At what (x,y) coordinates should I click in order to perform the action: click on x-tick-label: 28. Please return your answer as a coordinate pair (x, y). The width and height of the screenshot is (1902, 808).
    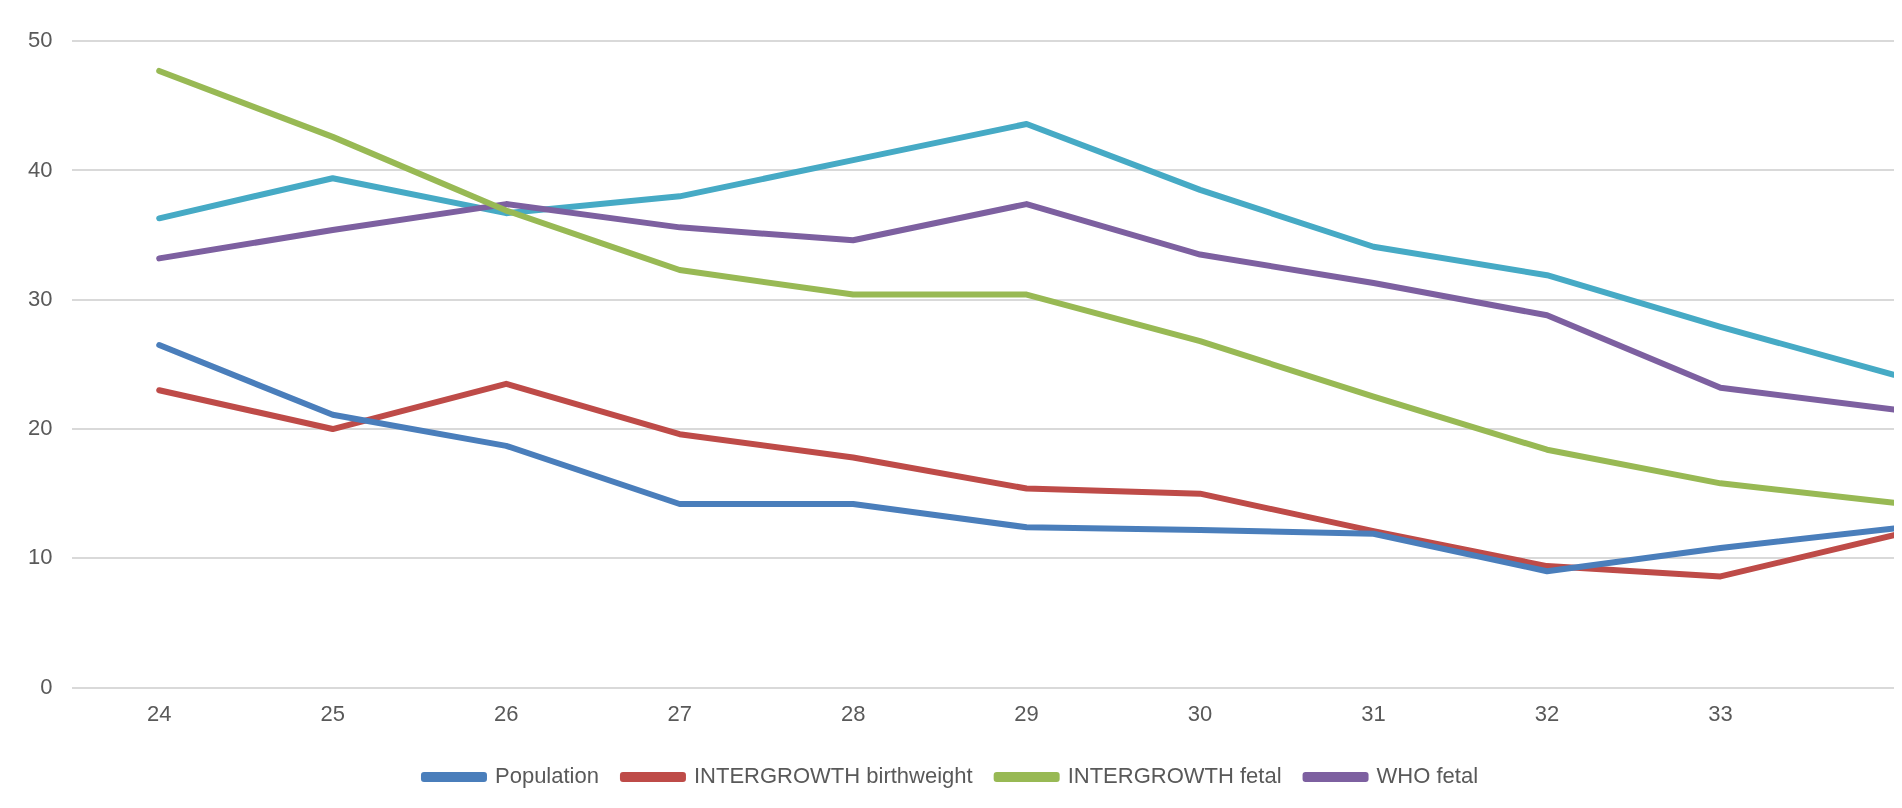
    Looking at the image, I should click on (853, 713).